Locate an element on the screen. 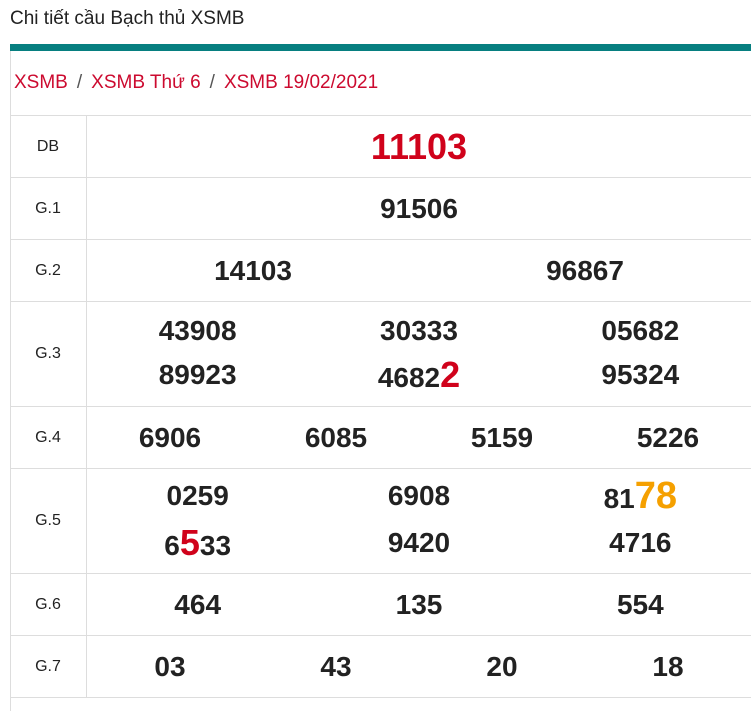 The image size is (751, 711). prize-label: G.2 is located at coordinates (48, 271).